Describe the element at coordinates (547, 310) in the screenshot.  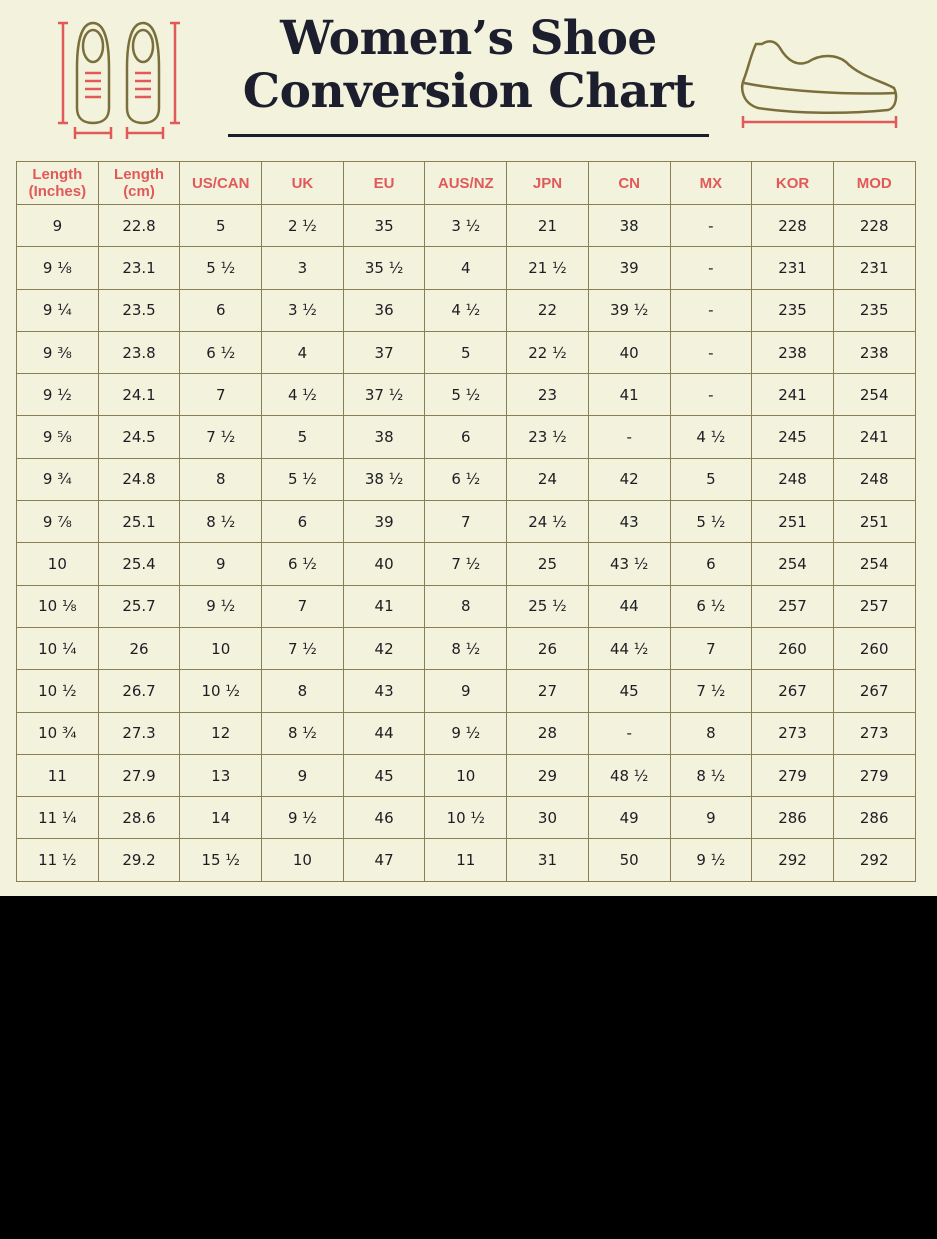
I see `table-cell: 22` at that location.